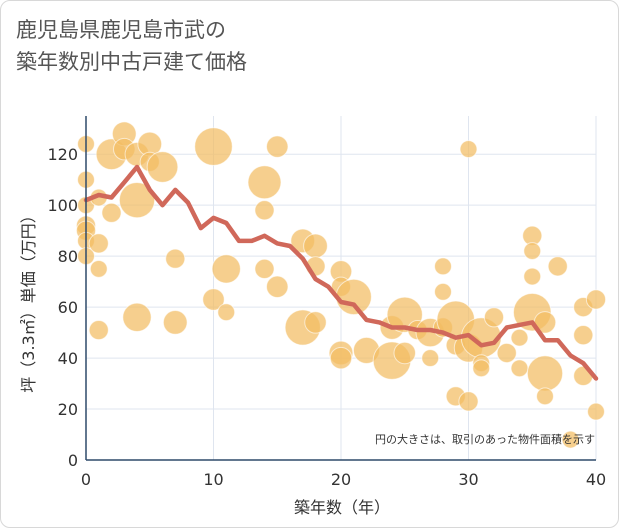  What do you see at coordinates (131, 62) in the screenshot?
I see `chart-title-line-2: 築年数別中古戸建て価格` at bounding box center [131, 62].